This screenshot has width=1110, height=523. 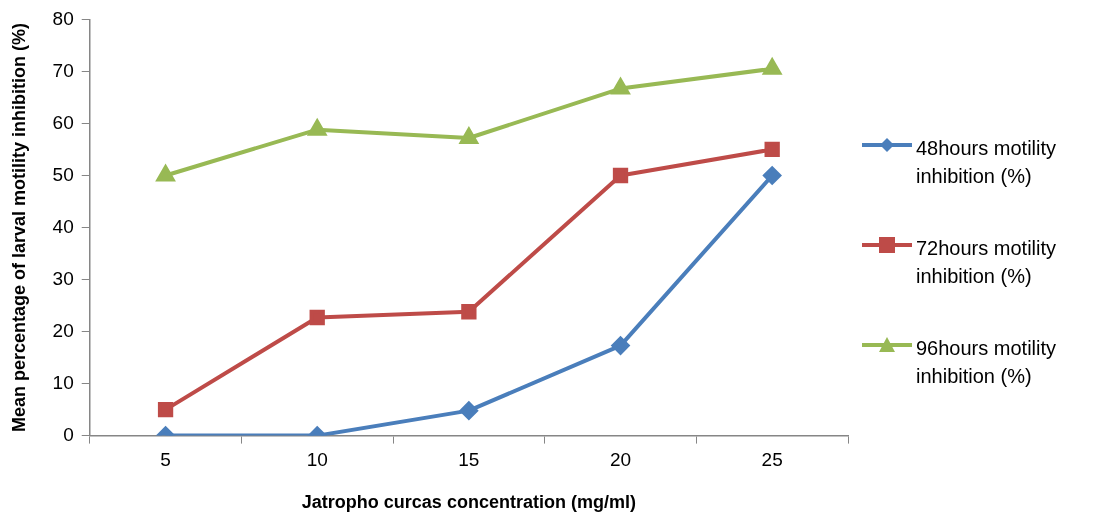 I want to click on y-tick-label: 60, so click(x=63, y=122).